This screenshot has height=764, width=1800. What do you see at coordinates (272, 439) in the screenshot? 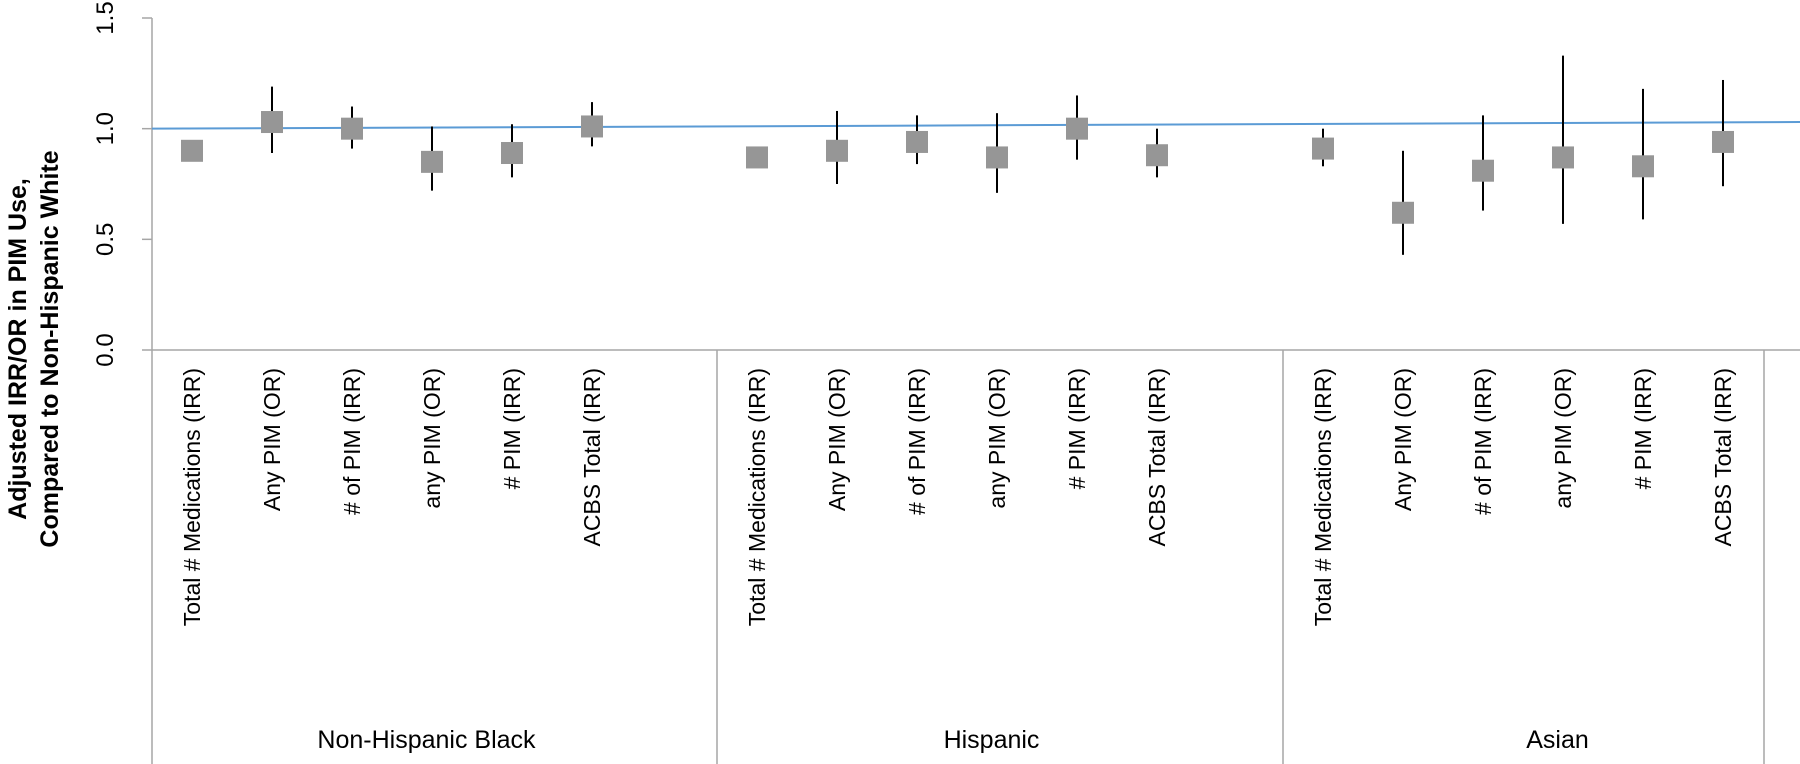
I see `category-label-0-1: Any PIM (OR)` at bounding box center [272, 439].